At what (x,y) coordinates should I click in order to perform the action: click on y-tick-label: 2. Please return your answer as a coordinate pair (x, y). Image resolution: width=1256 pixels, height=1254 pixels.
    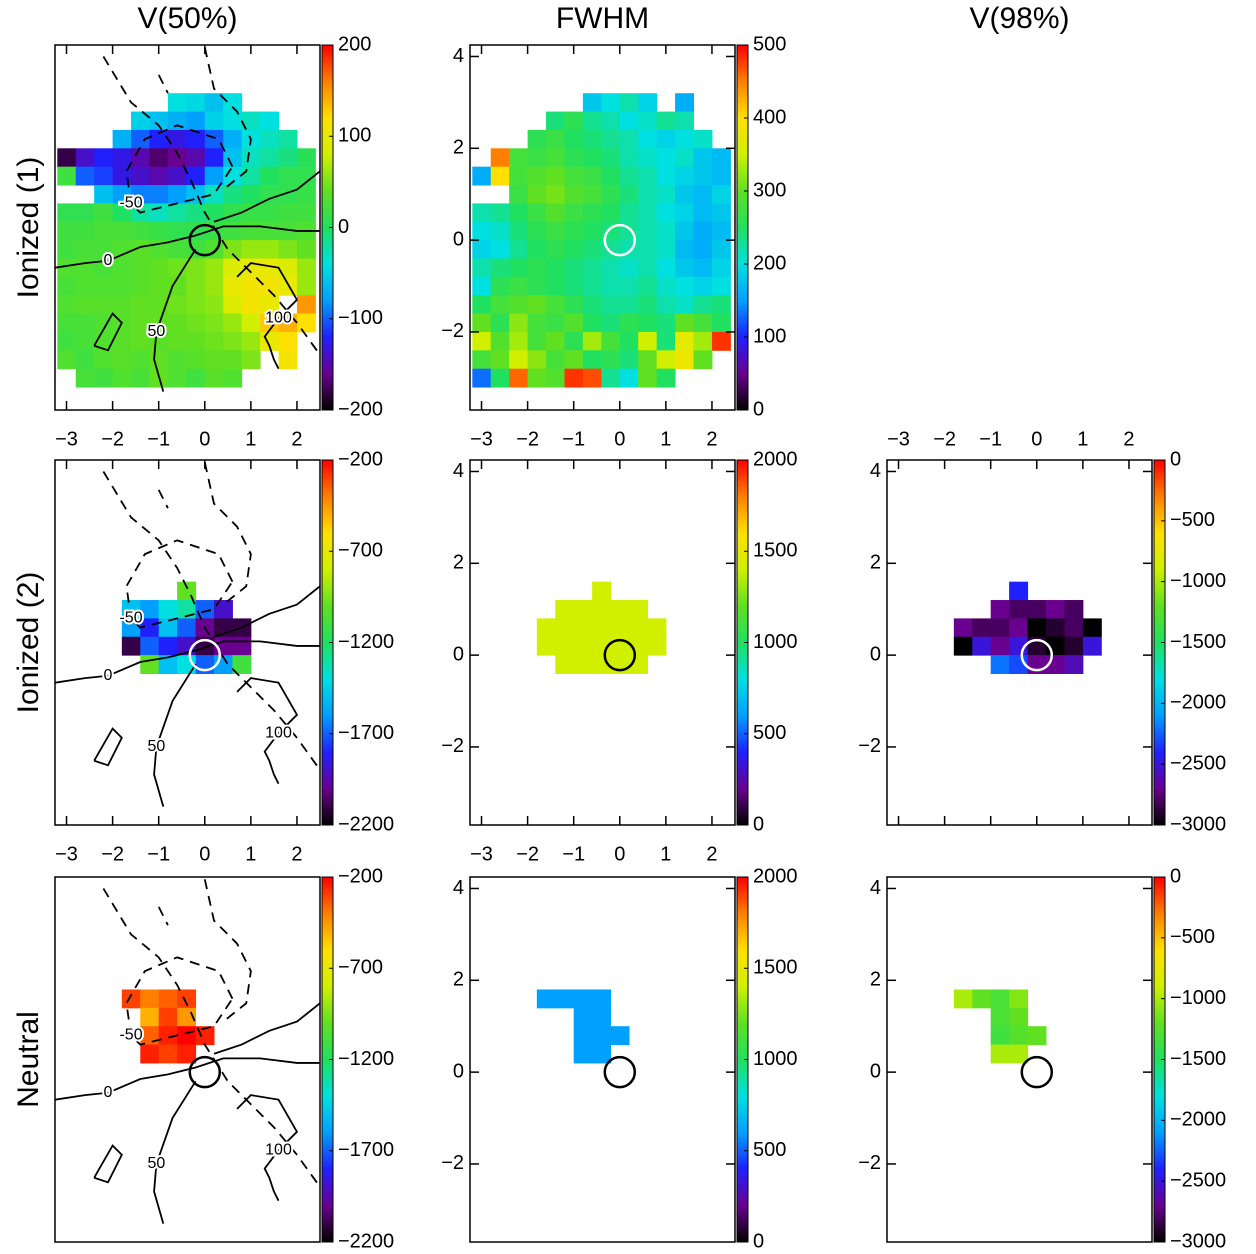
    Looking at the image, I should click on (458, 563).